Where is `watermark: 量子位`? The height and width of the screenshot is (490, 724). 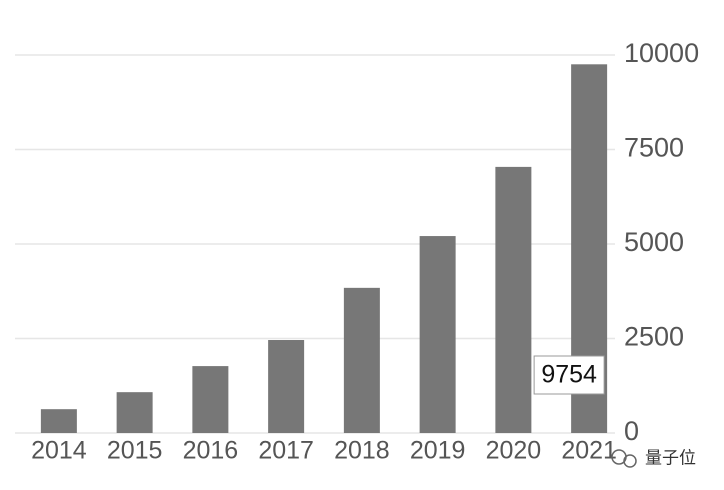
watermark: 量子位 is located at coordinates (653, 458).